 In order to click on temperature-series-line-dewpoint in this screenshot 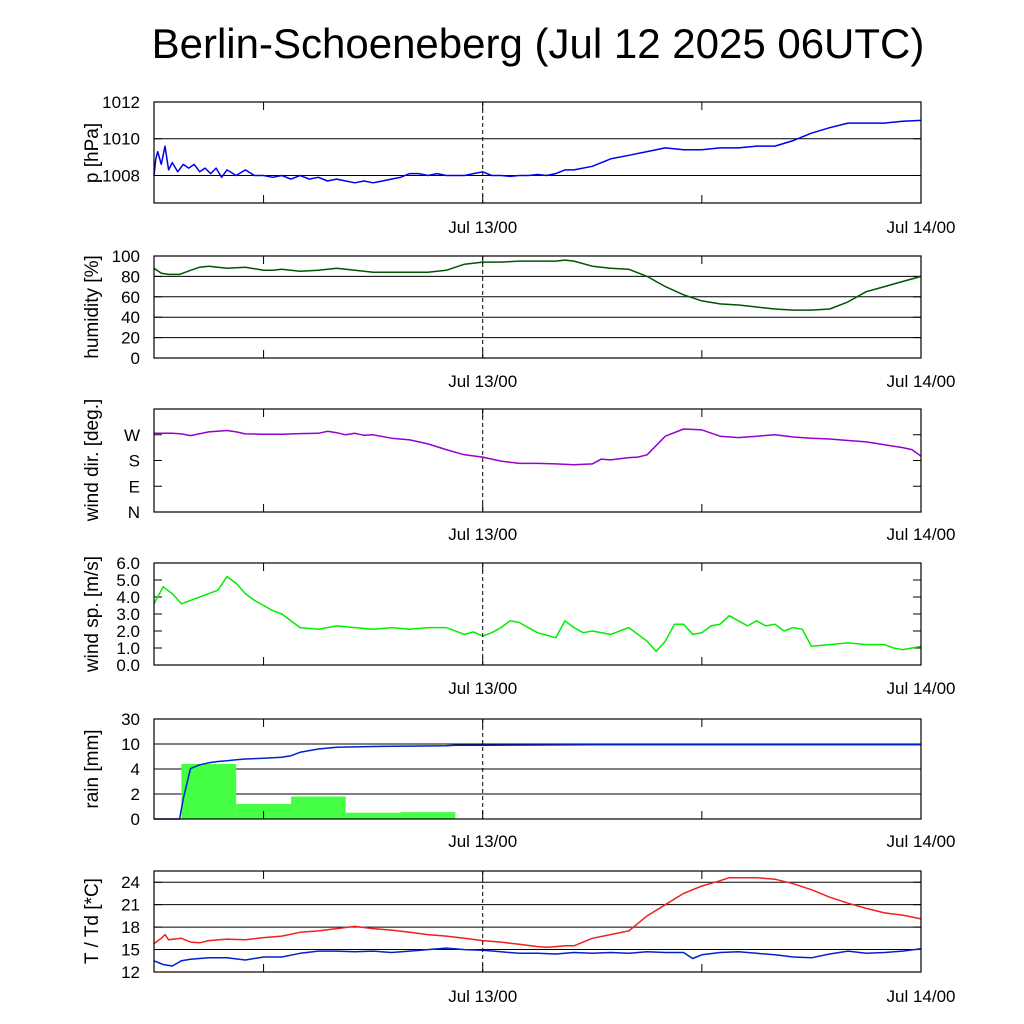, I will do `click(537, 957)`.